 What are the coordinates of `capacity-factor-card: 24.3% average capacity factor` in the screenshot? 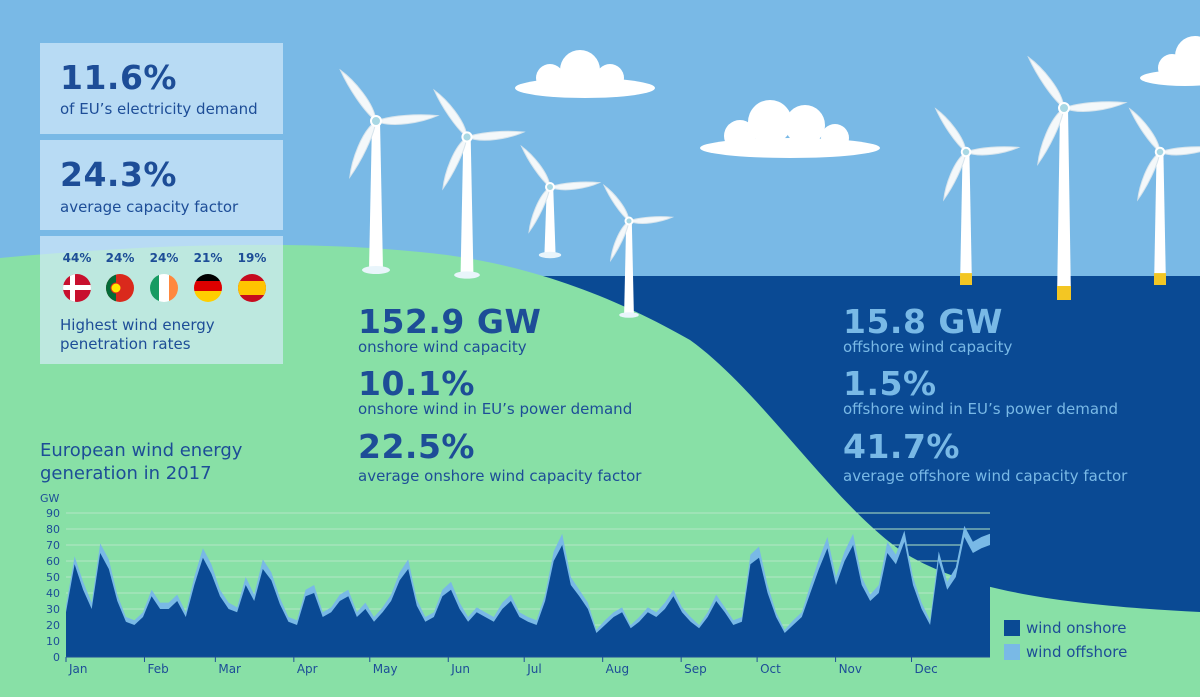 It's located at (161, 185).